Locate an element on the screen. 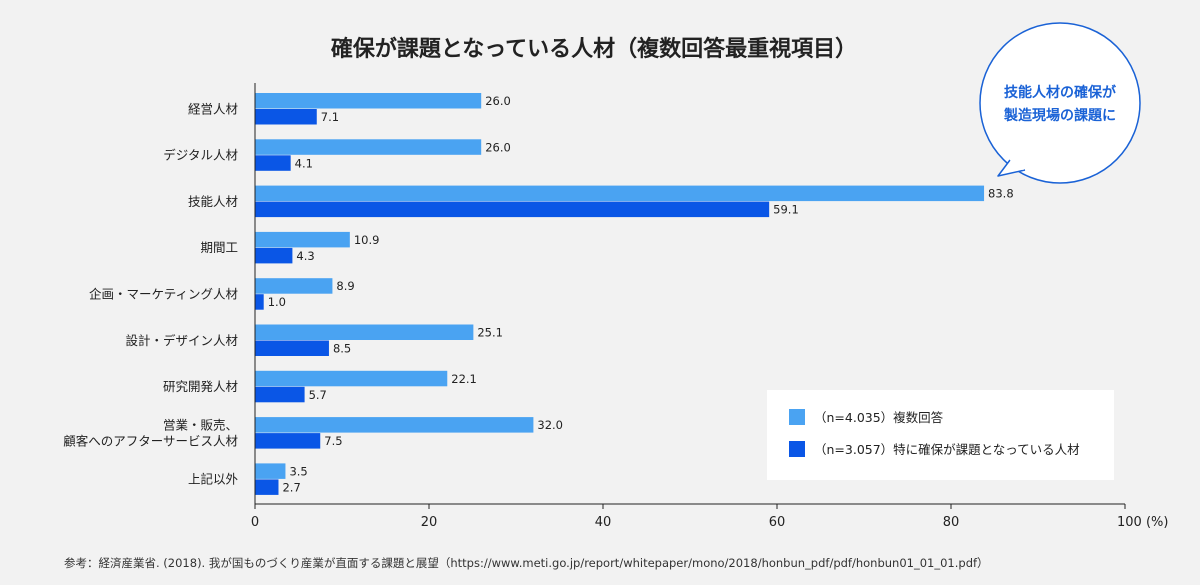 Image resolution: width=1200 pixels, height=585 pixels. category-label: 設計・デザイン人材 is located at coordinates (181, 340).